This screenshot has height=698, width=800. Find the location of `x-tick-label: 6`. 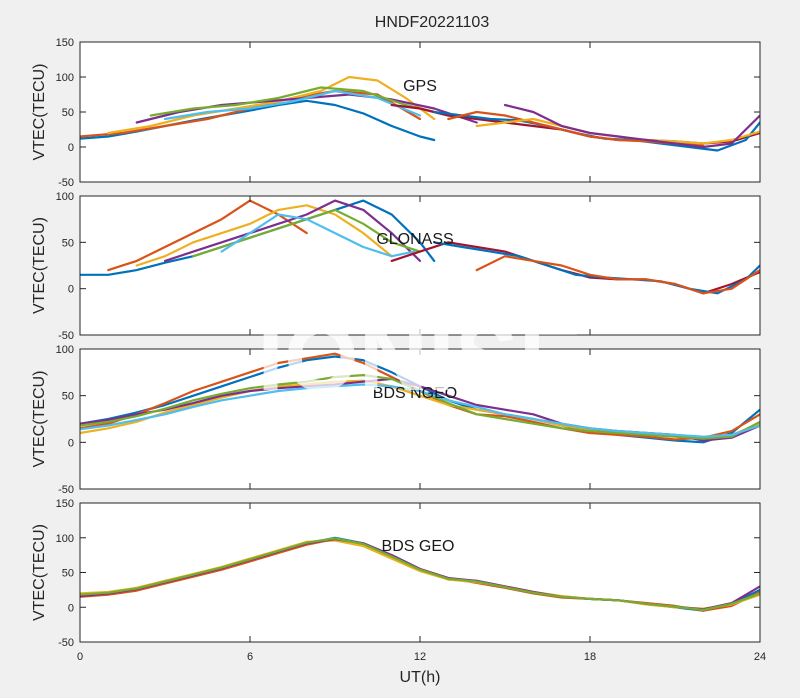

x-tick-label: 6 is located at coordinates (250, 657).